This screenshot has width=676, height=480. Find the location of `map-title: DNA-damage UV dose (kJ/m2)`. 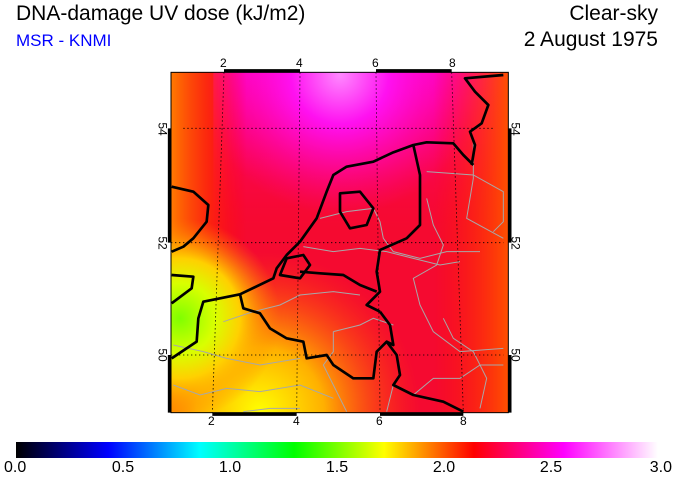

map-title: DNA-damage UV dose (kJ/m2) is located at coordinates (161, 13).